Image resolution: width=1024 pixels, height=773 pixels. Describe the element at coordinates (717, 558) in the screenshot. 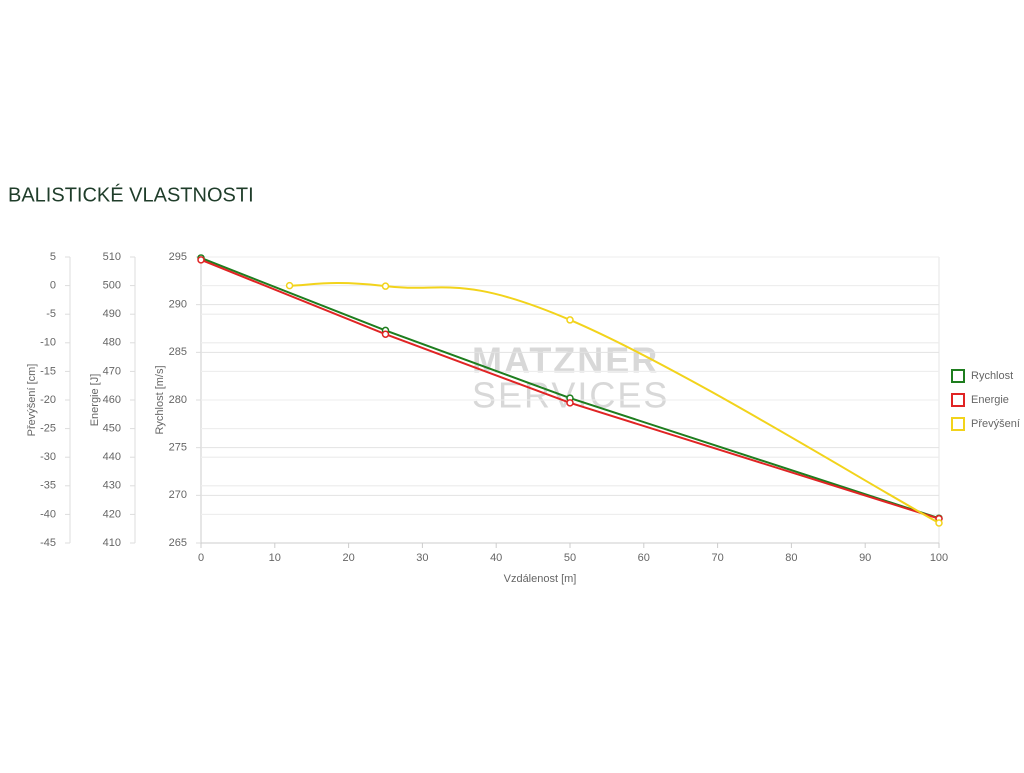

I see `x-tick-label: 70` at that location.